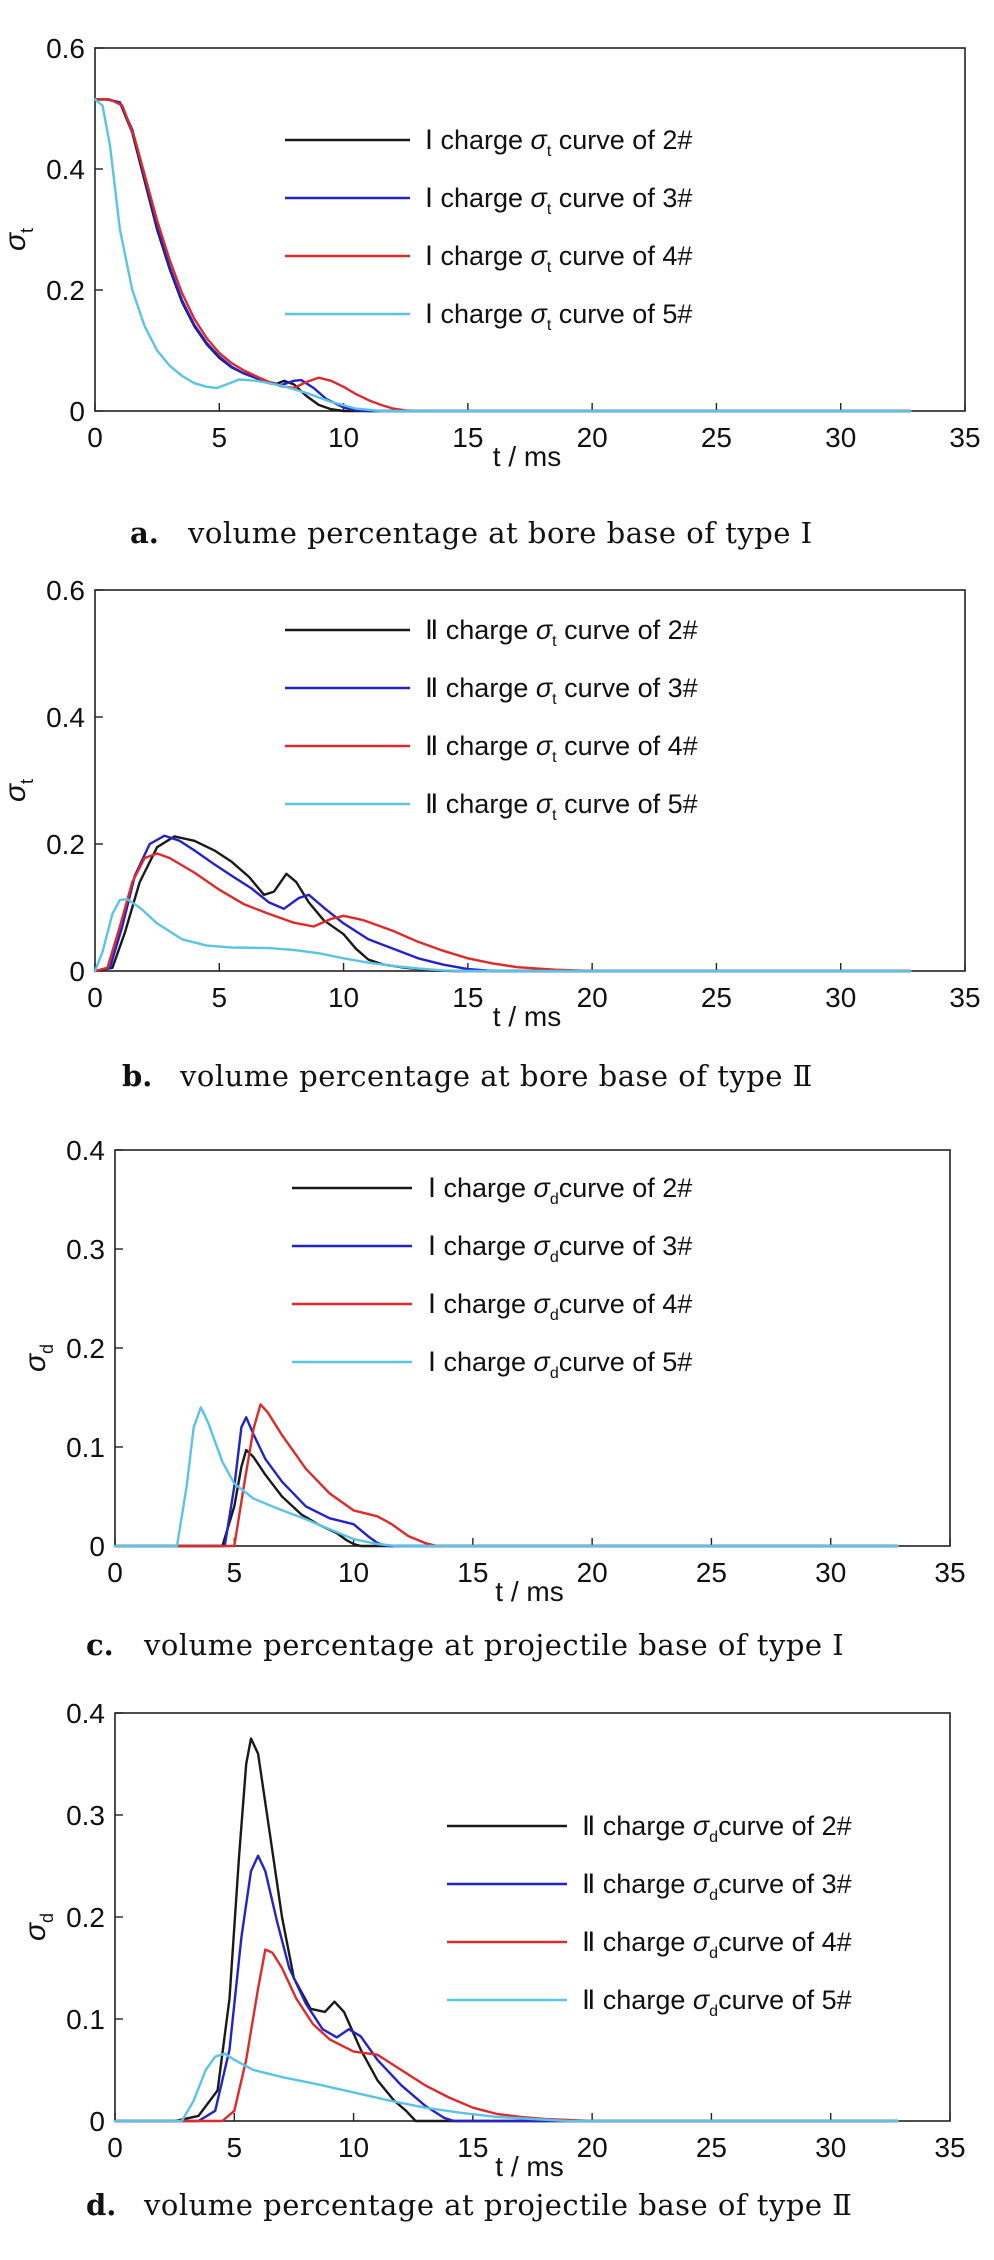  I want to click on legend-label: Ⅰ charge σt curve of 2#, so click(558, 142).